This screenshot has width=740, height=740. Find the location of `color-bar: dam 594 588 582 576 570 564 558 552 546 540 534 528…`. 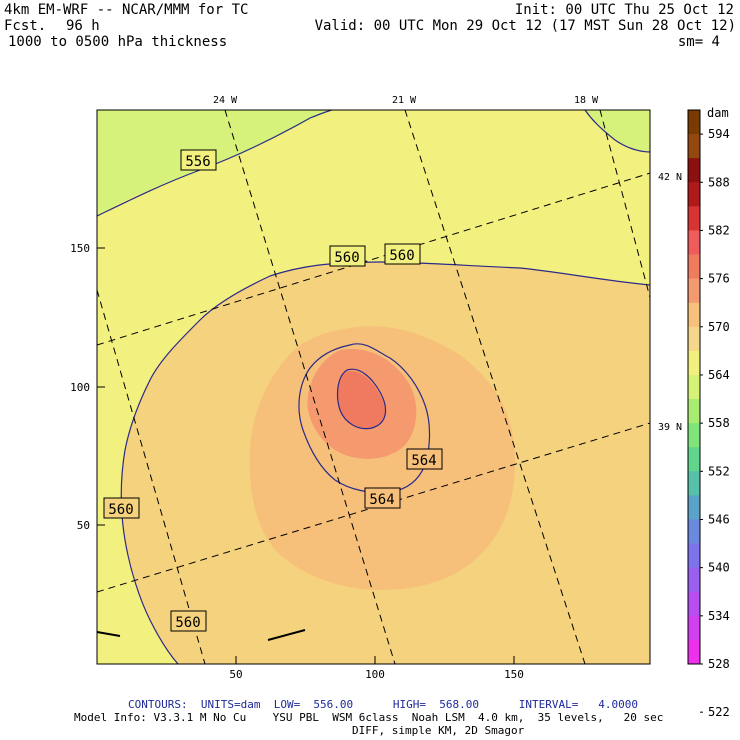

color-bar: dam 594 588 582 576 570 564 558 552 546 540 534 528… is located at coordinates (708, 412).